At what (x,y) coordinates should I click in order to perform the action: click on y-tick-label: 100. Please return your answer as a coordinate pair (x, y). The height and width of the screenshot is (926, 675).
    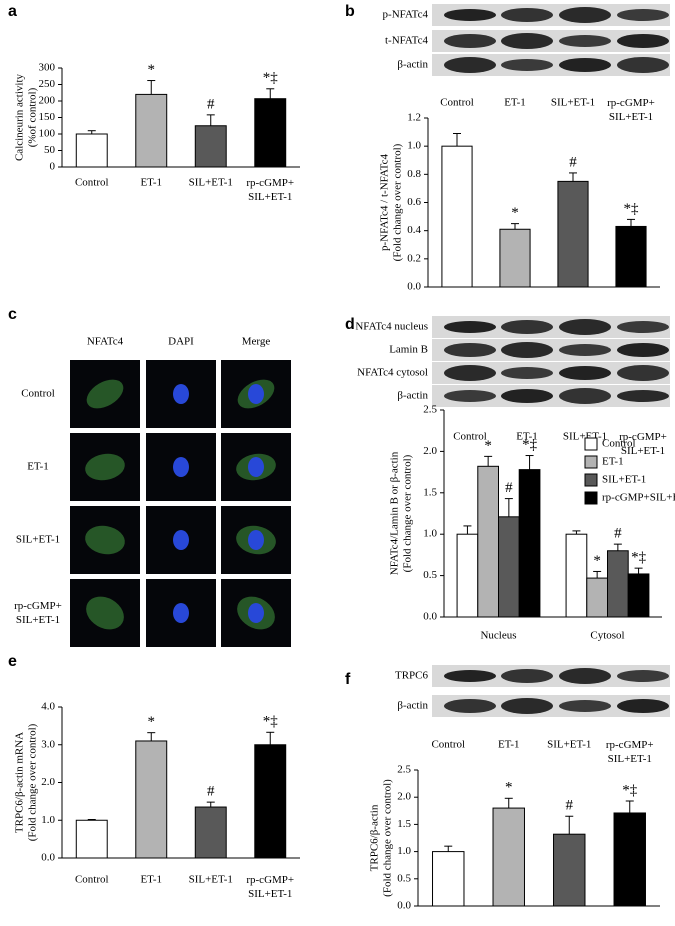
    Looking at the image, I should click on (47, 134).